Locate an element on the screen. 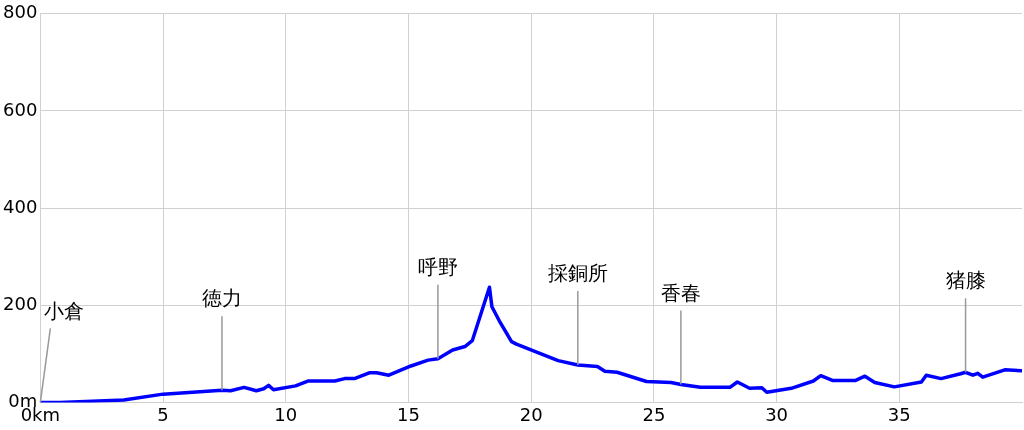 The image size is (1024, 430). annotation: 小倉 is located at coordinates (64, 310).